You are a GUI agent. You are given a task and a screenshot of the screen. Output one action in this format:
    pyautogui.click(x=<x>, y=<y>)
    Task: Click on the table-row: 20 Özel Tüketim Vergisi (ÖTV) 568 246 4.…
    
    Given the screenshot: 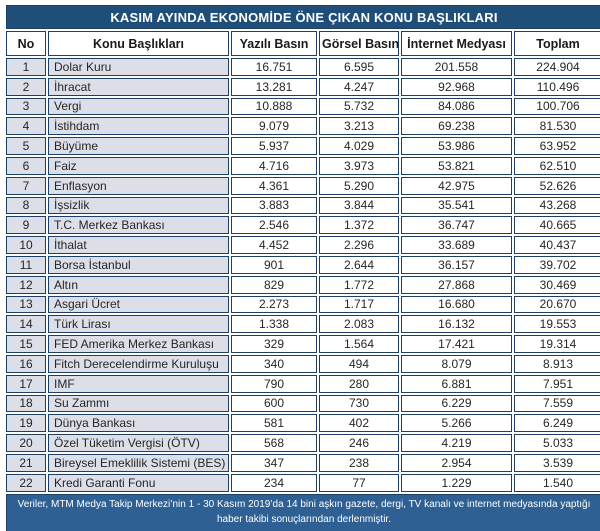 What is the action you would take?
    pyautogui.click(x=303, y=443)
    